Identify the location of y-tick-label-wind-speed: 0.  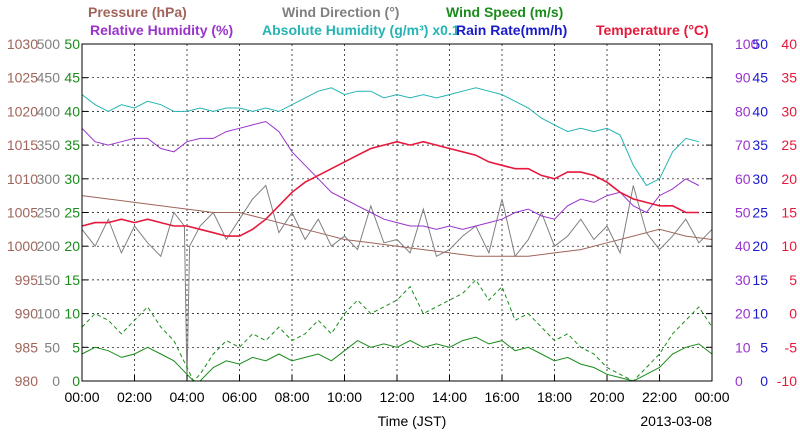
(76, 381).